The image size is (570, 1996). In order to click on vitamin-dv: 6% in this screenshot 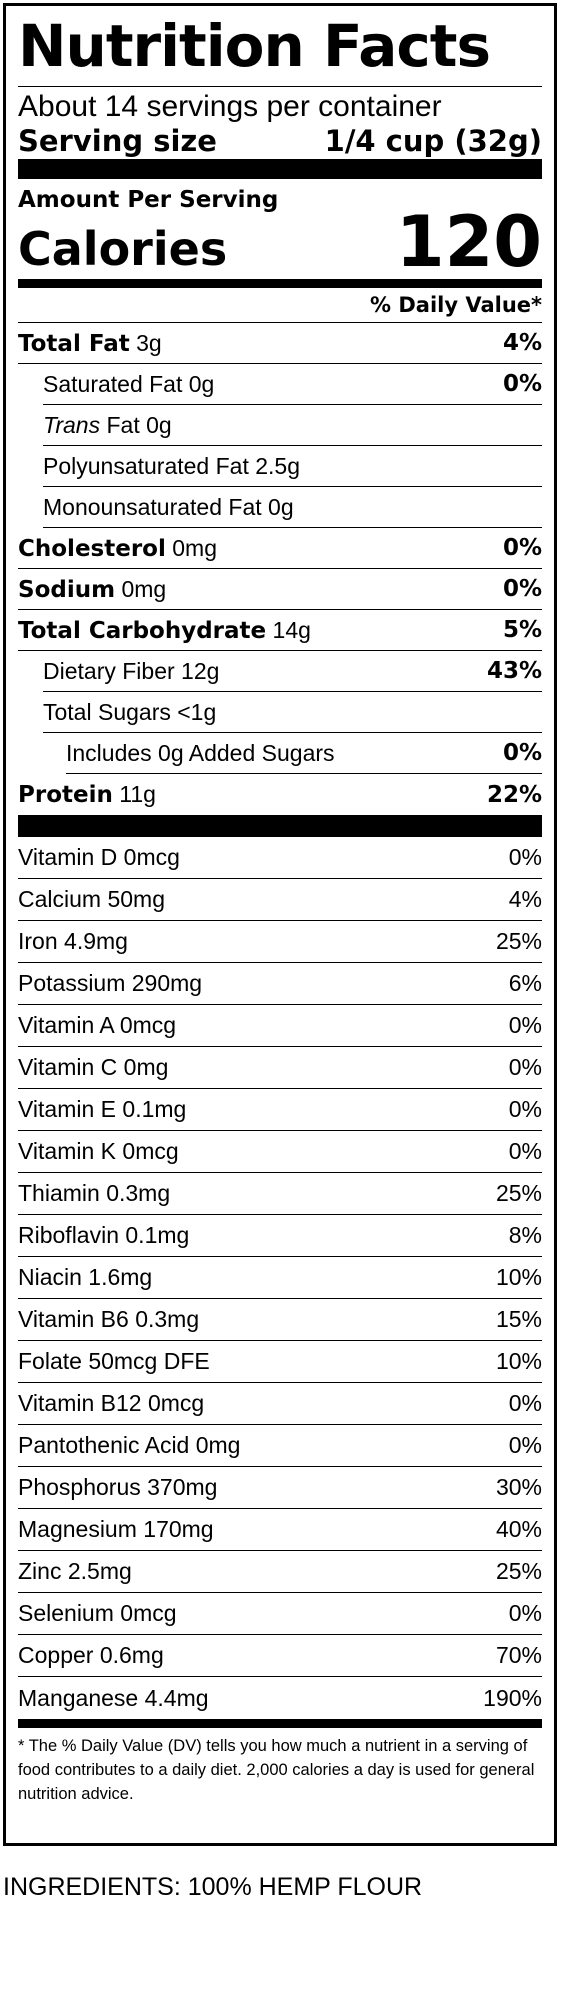, I will do `click(525, 983)`.